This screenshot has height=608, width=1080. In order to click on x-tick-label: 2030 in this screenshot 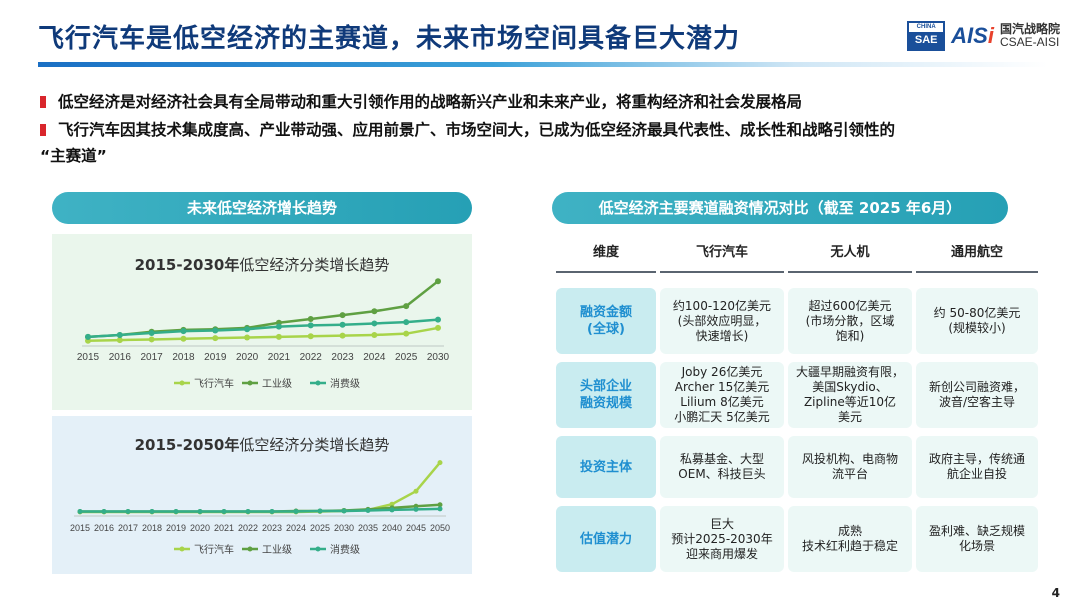, I will do `click(438, 357)`.